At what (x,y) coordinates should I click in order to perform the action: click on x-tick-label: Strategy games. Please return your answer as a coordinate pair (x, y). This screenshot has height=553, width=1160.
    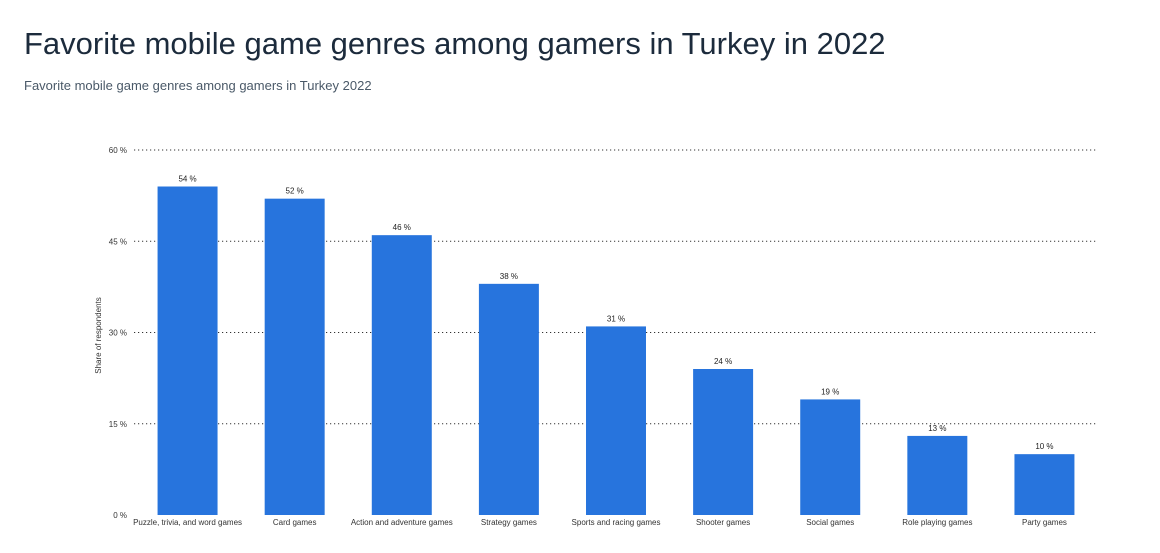
    Looking at the image, I should click on (509, 522).